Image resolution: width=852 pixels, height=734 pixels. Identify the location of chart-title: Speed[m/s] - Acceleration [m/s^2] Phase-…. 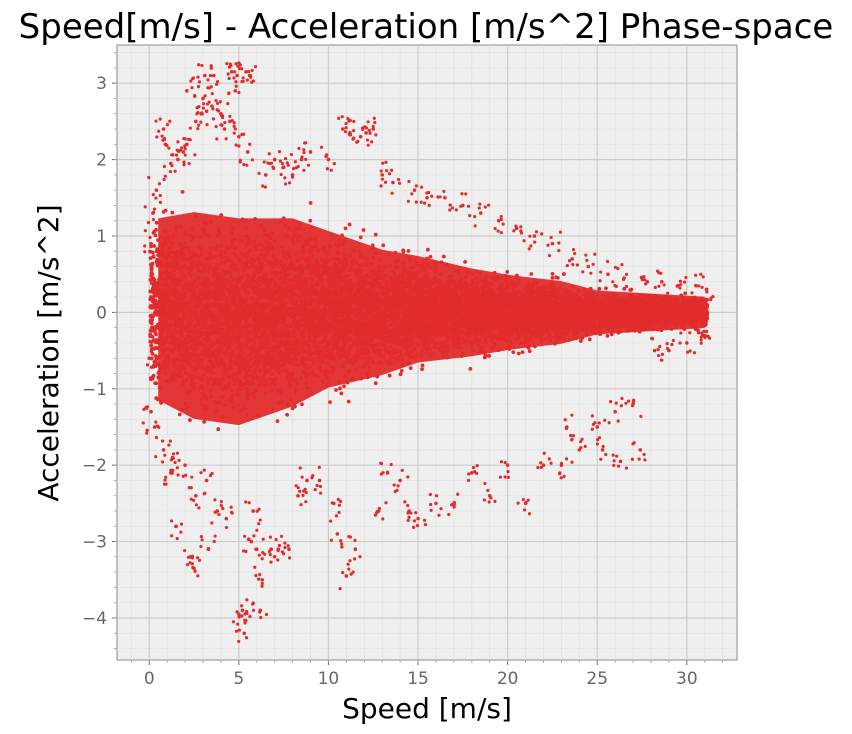
(426, 27).